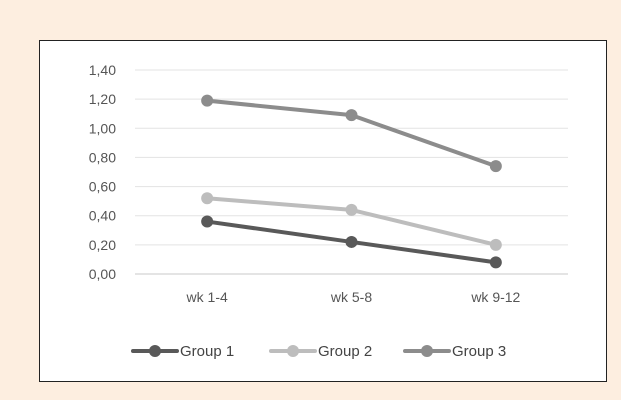 This screenshot has height=400, width=621. What do you see at coordinates (102, 274) in the screenshot?
I see `y-tick-label: 0,00` at bounding box center [102, 274].